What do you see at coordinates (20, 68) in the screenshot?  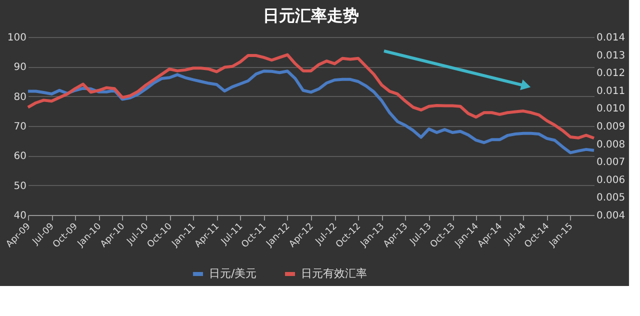 I see `y-tick-label: 90` at bounding box center [20, 68].